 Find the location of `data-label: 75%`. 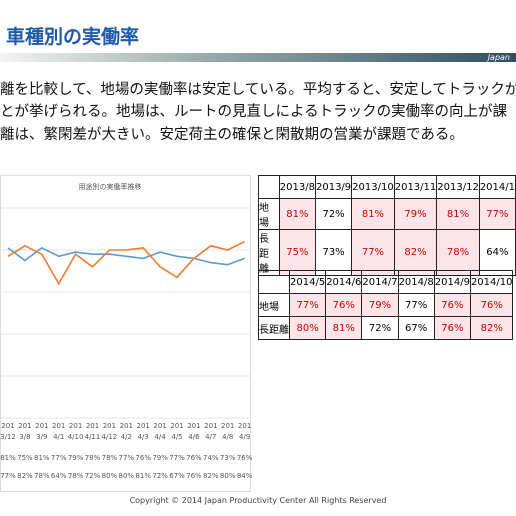

data-label: 75% is located at coordinates (25, 458).